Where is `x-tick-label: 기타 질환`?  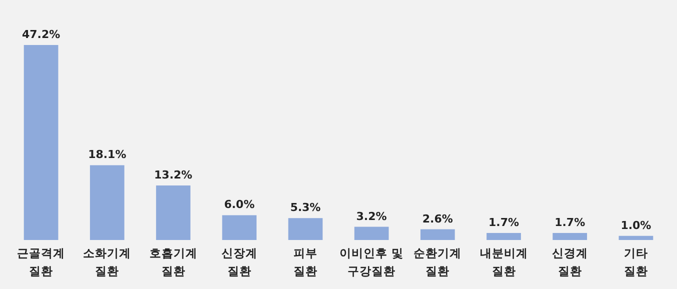 x-tick-label: 기타 질환 is located at coordinates (636, 262).